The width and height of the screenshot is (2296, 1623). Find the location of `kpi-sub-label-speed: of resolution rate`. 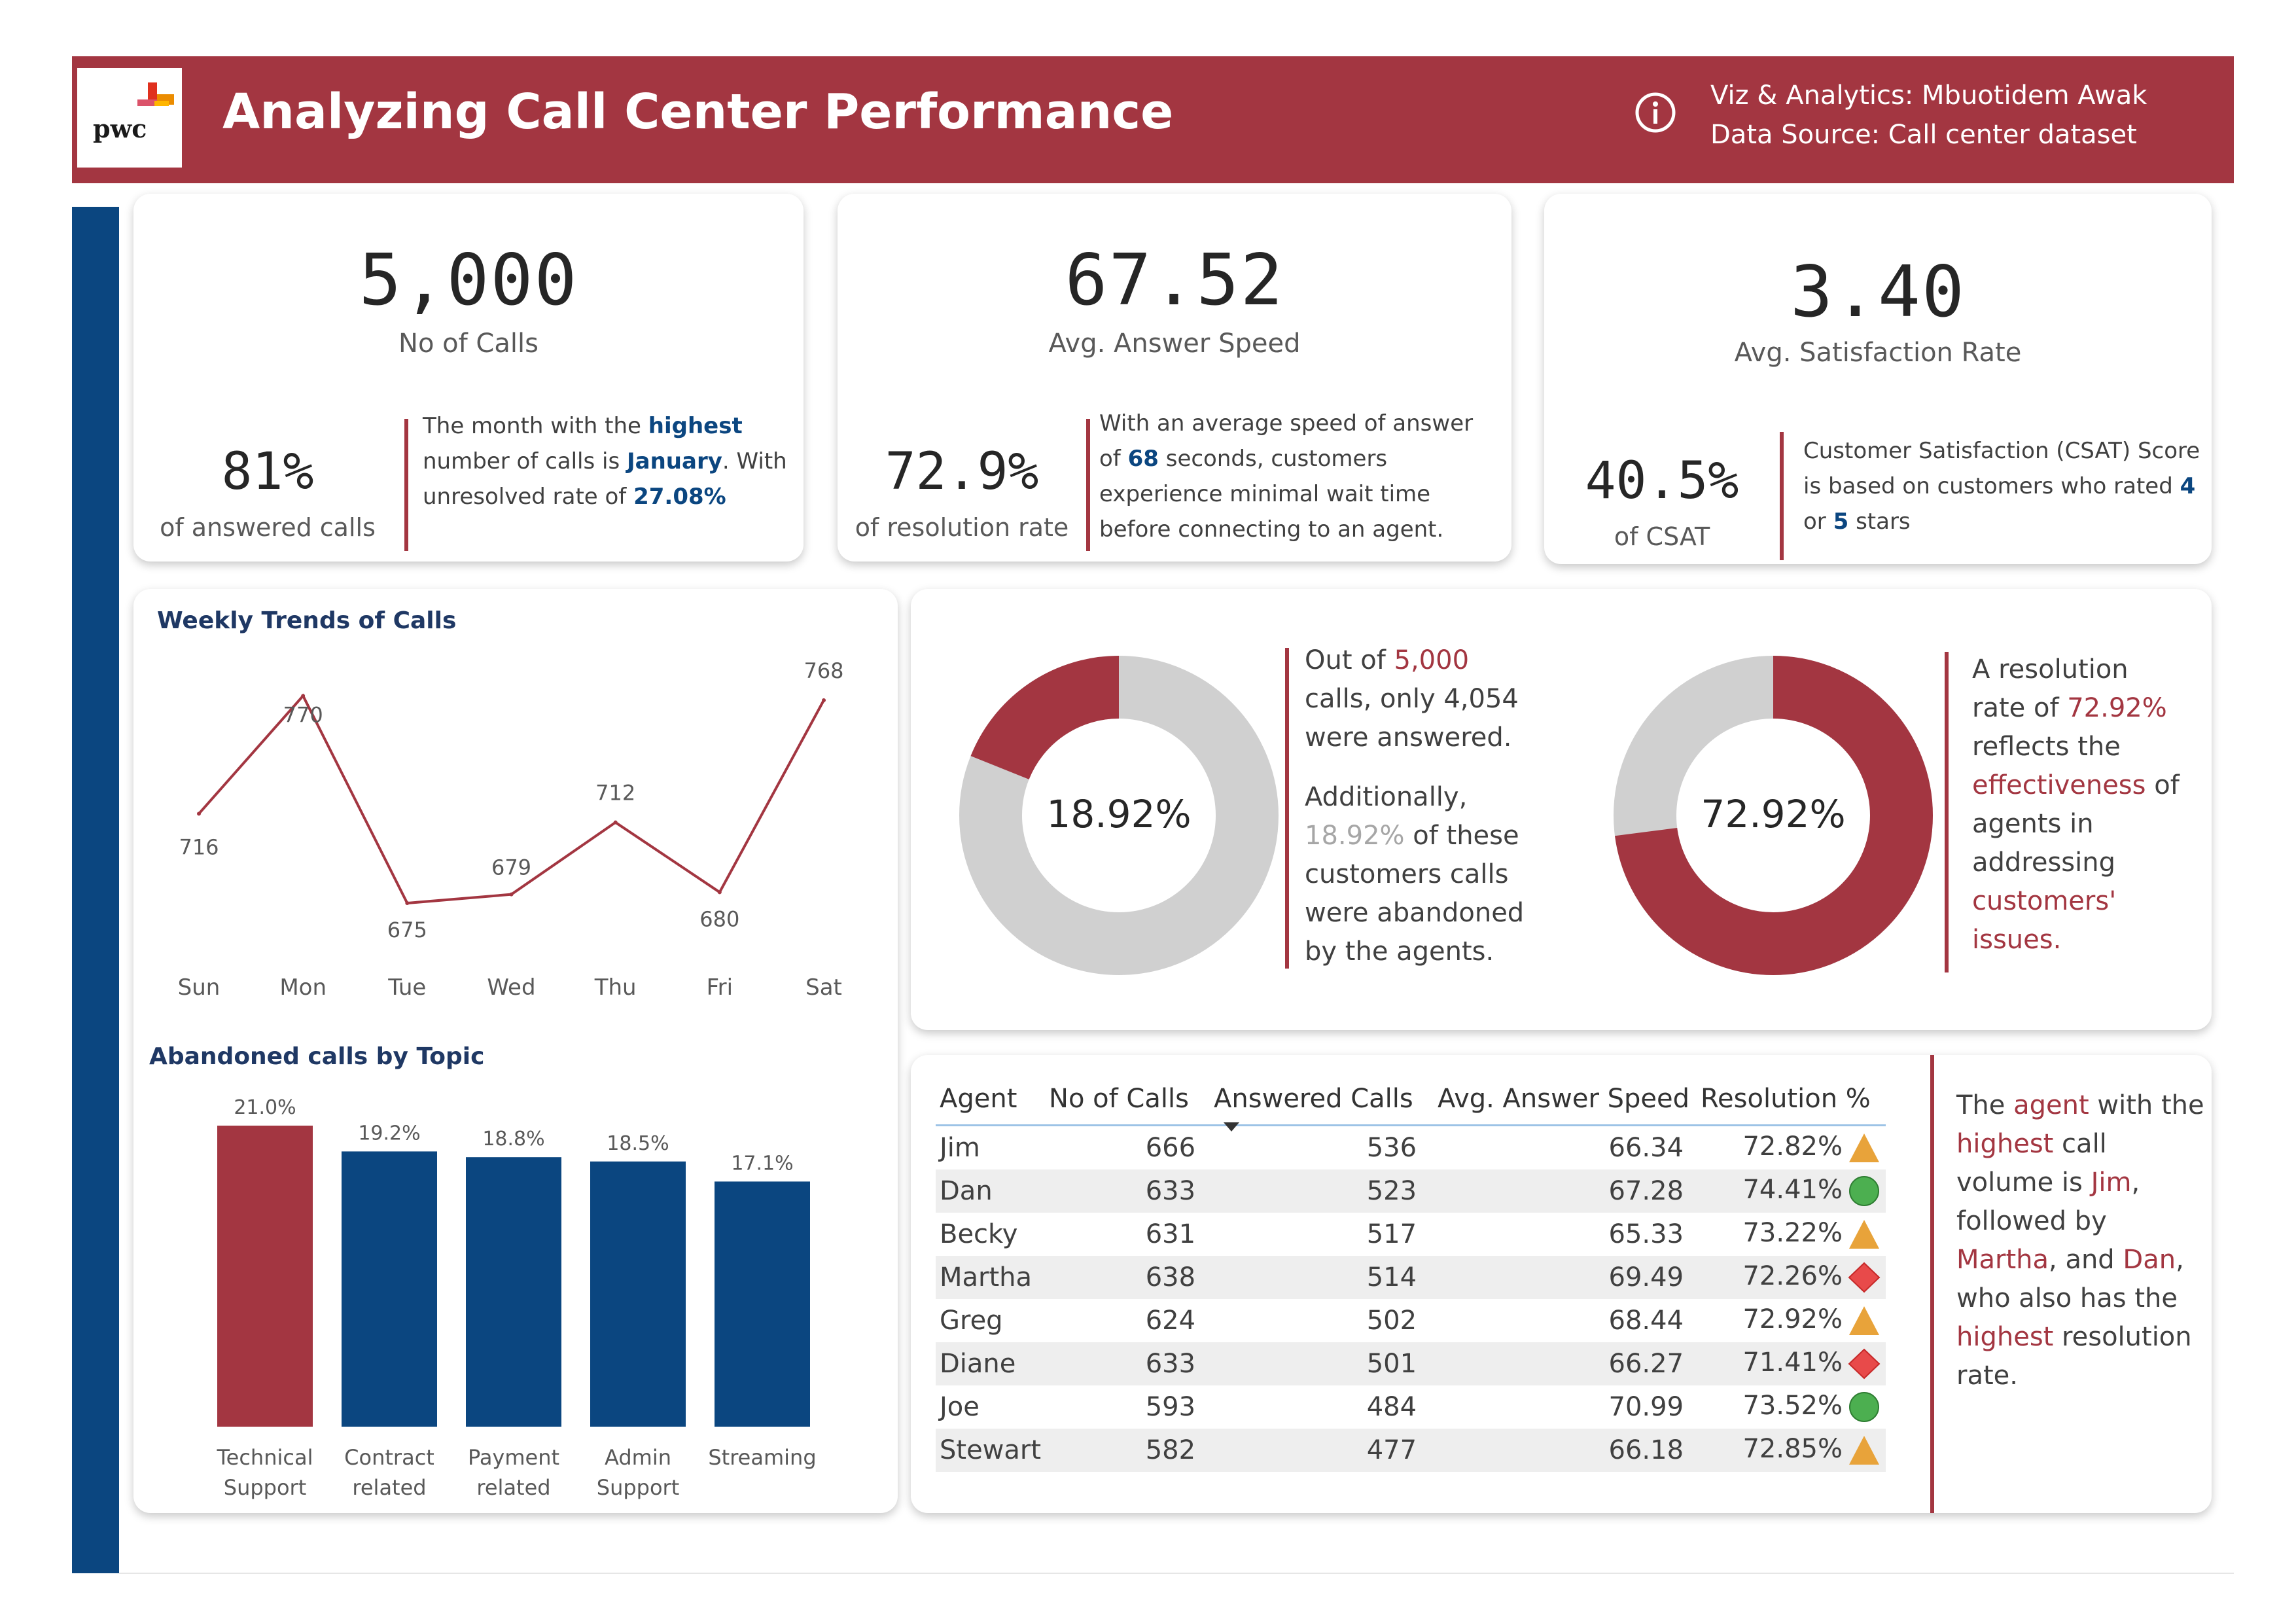

kpi-sub-label-speed: of resolution rate is located at coordinates (962, 527).